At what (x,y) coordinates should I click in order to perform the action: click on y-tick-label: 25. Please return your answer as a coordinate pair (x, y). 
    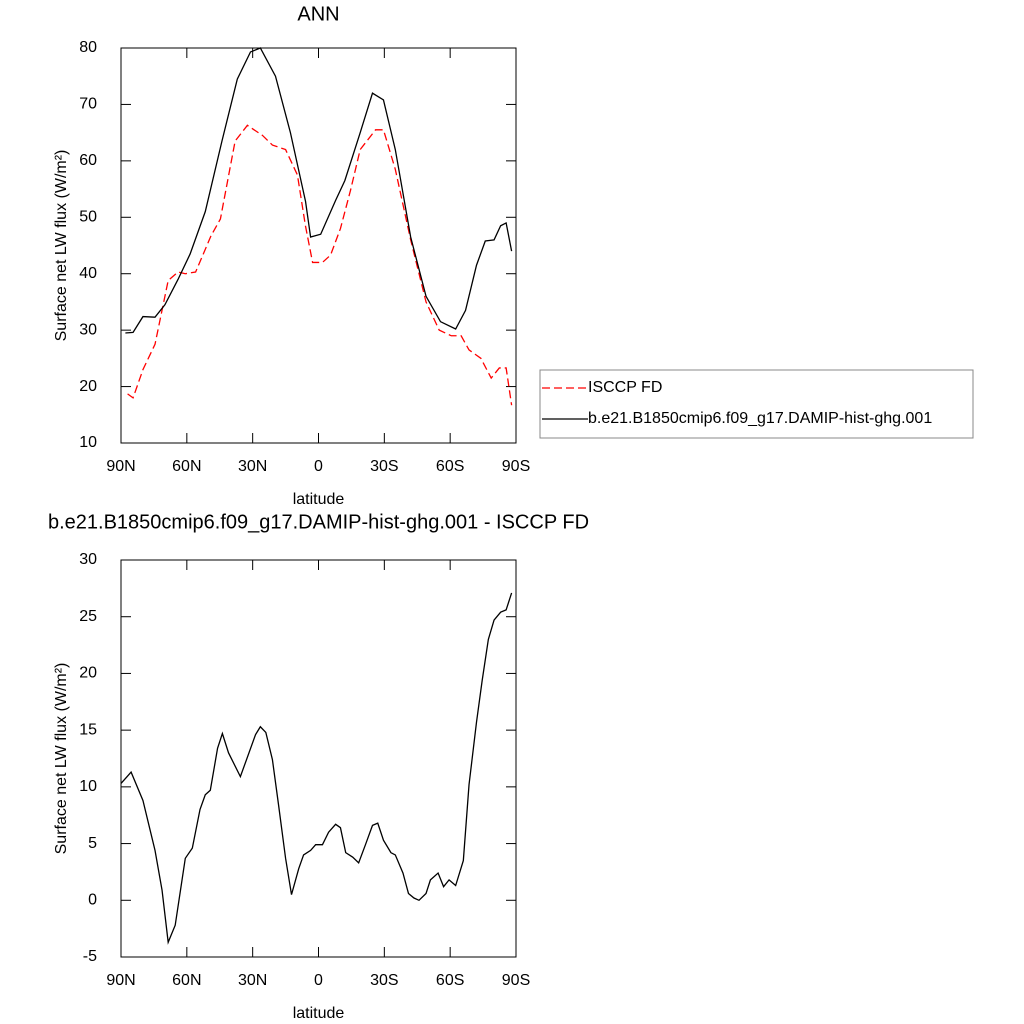
    Looking at the image, I should click on (88, 616).